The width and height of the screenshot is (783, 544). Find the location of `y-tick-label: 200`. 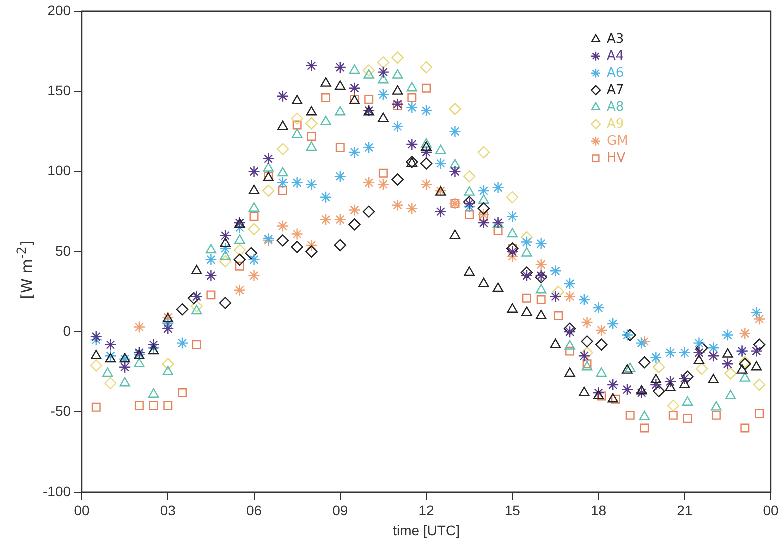

y-tick-label: 200 is located at coordinates (60, 10).